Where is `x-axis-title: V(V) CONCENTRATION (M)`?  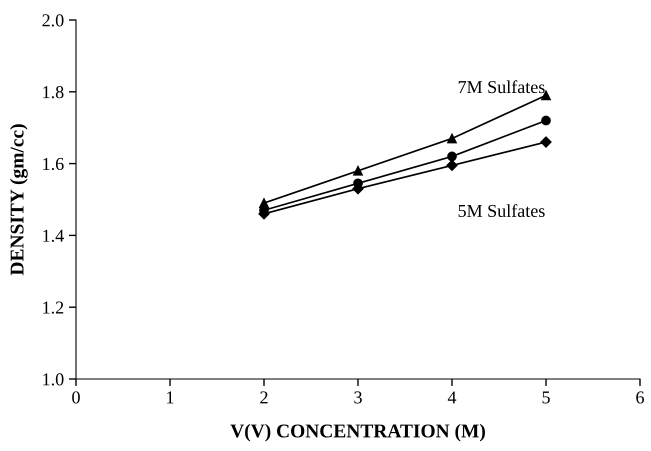 x-axis-title: V(V) CONCENTRATION (M) is located at coordinates (357, 433).